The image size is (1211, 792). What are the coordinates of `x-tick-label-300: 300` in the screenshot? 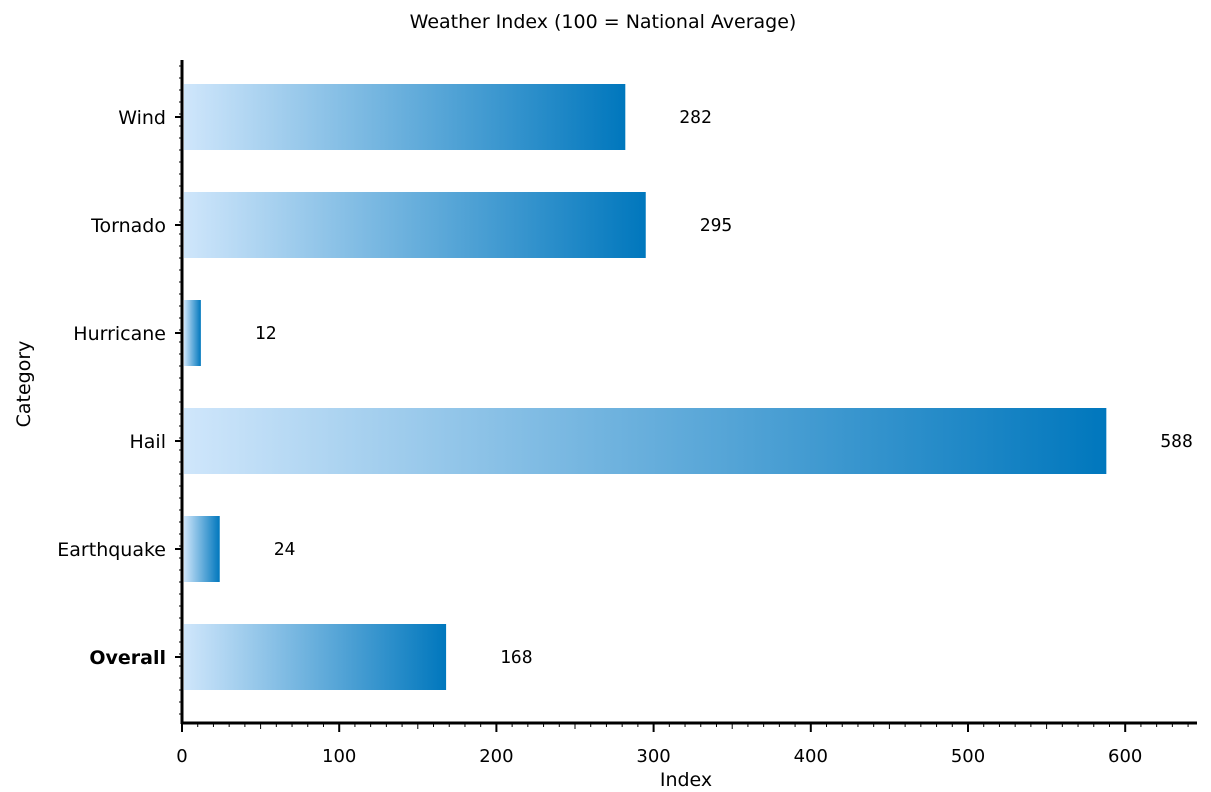 It's located at (653, 756).